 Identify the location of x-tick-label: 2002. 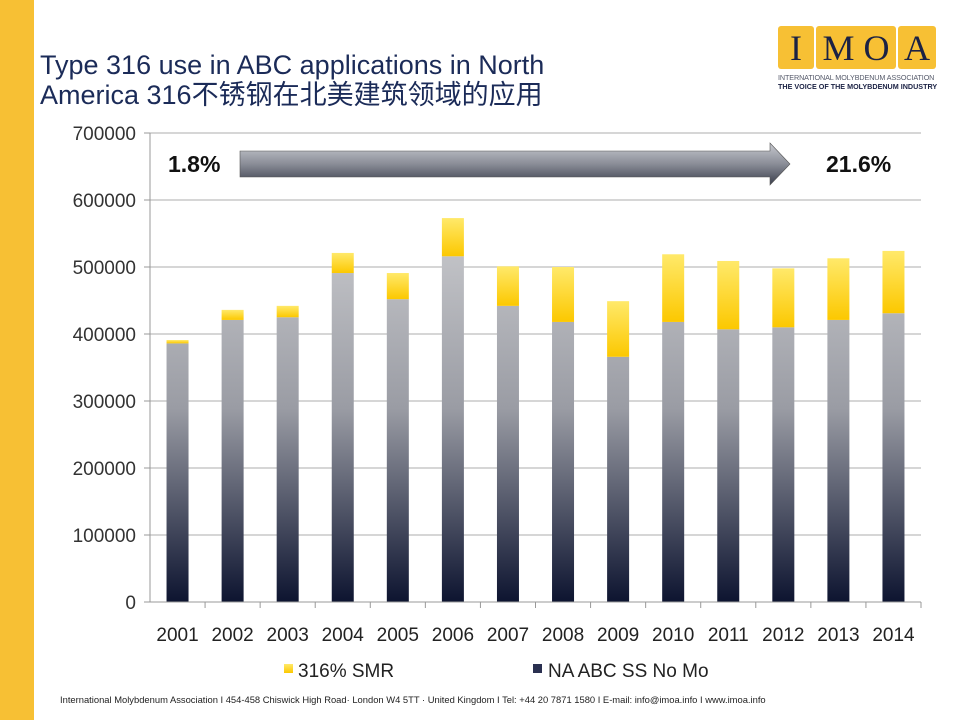
(232, 635).